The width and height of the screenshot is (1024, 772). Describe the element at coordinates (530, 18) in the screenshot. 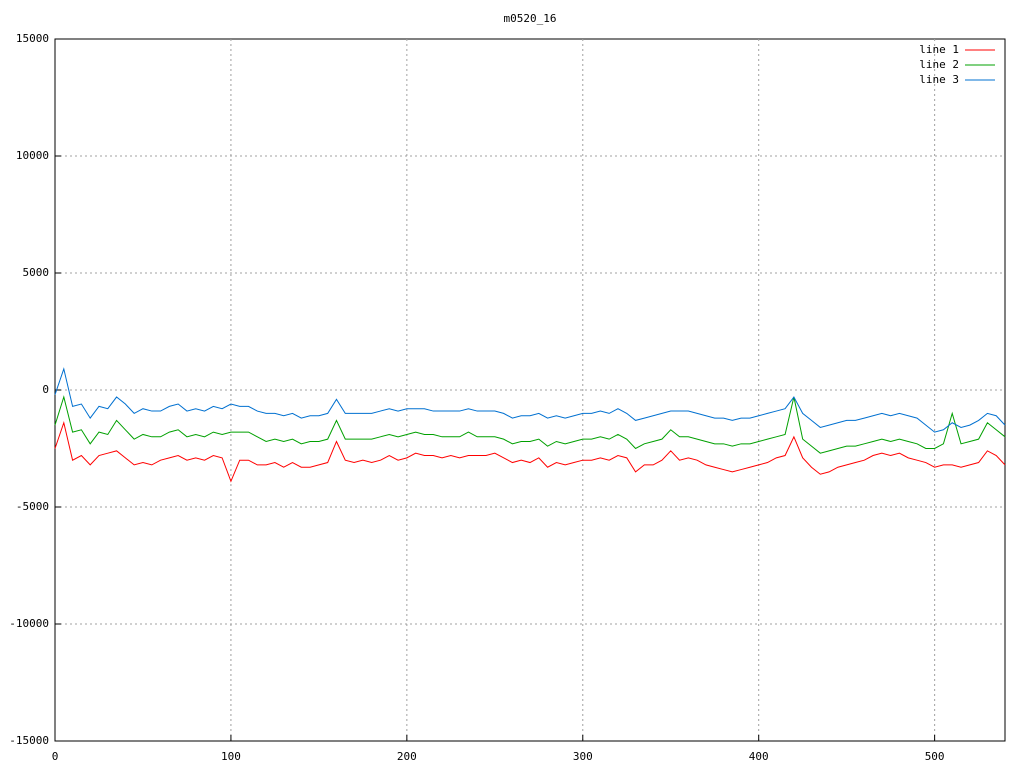

I see `chart-title: m0520_16` at that location.